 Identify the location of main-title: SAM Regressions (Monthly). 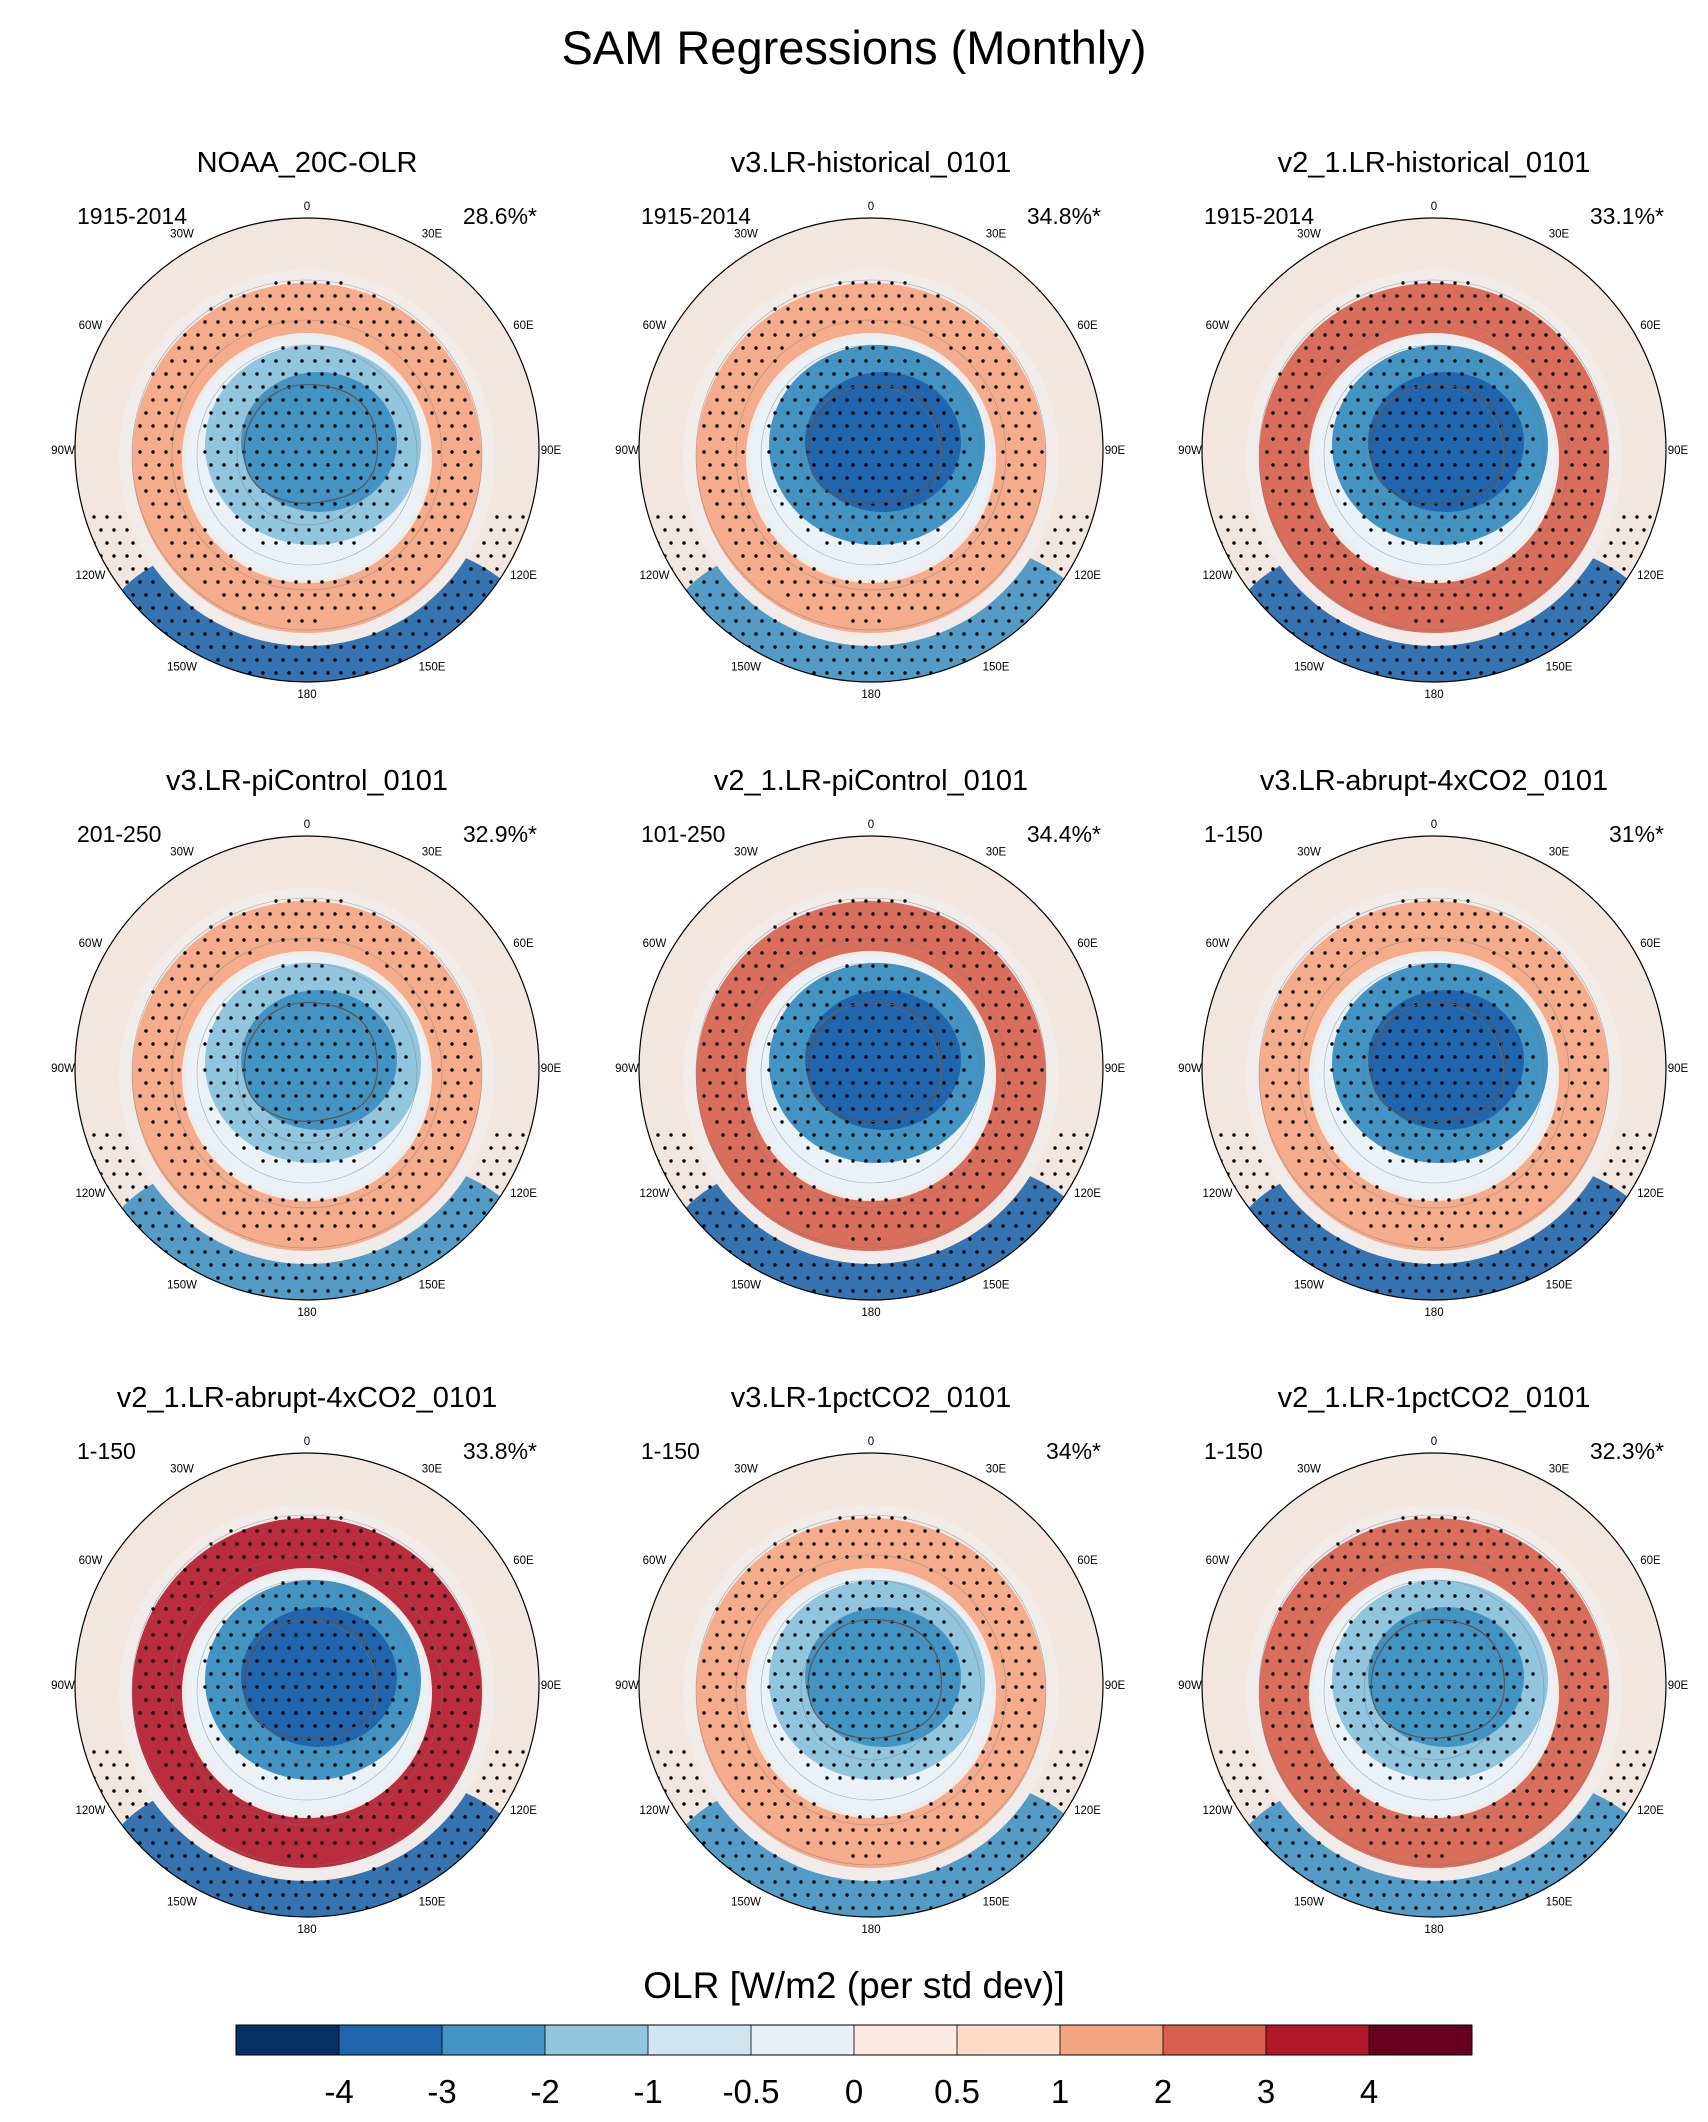
(854, 47).